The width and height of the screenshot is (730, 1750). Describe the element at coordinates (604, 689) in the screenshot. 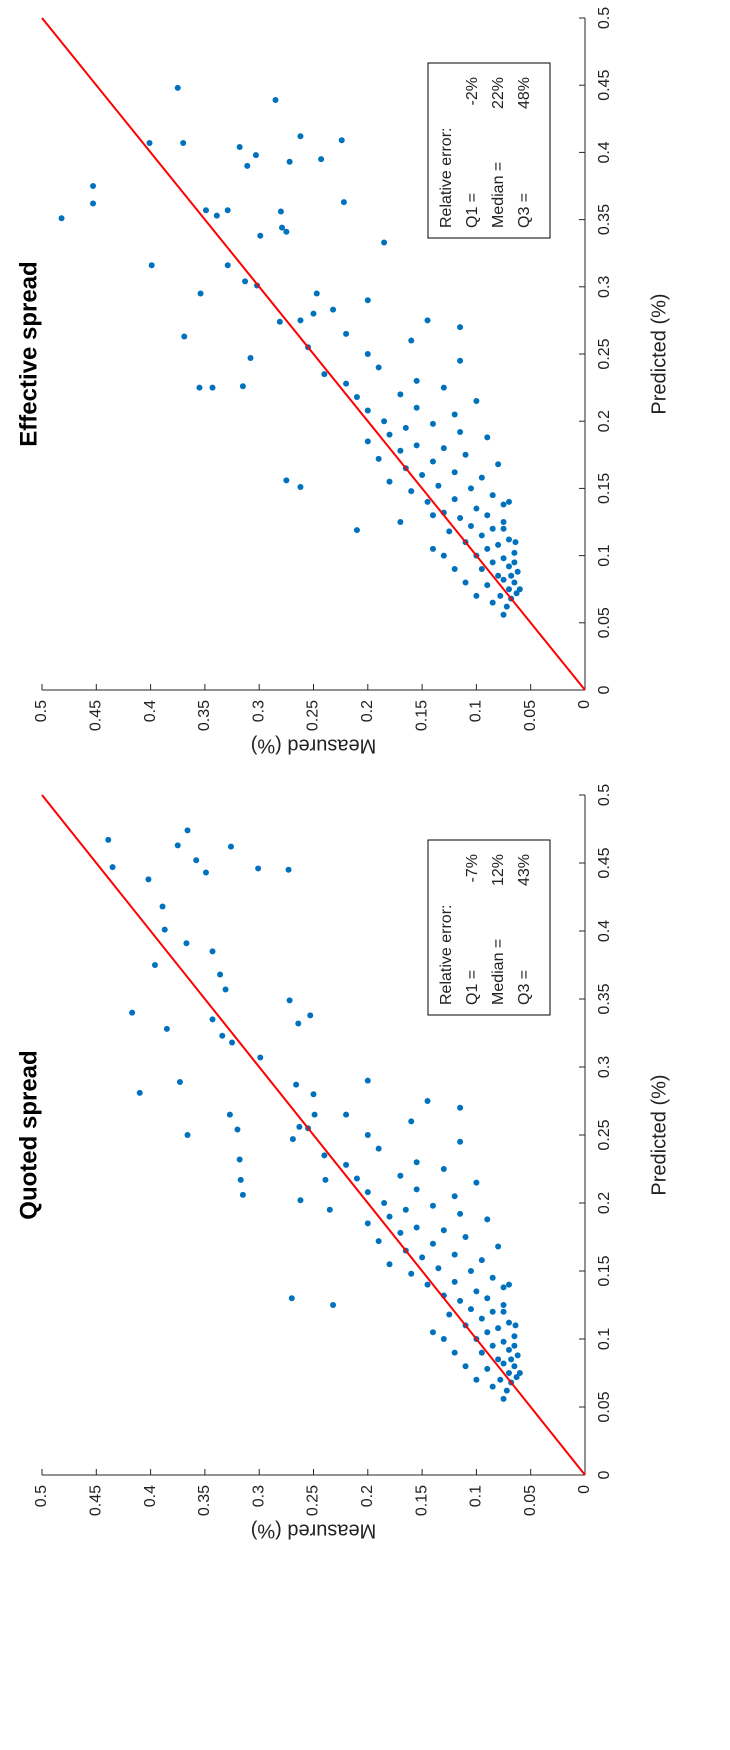

I see `x-tick-label: 0` at that location.